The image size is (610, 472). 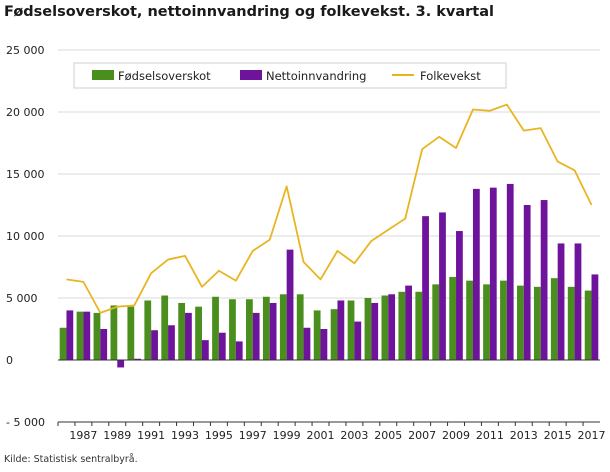 I want to click on legend-label-growth: Folkevekst, so click(x=450, y=76).